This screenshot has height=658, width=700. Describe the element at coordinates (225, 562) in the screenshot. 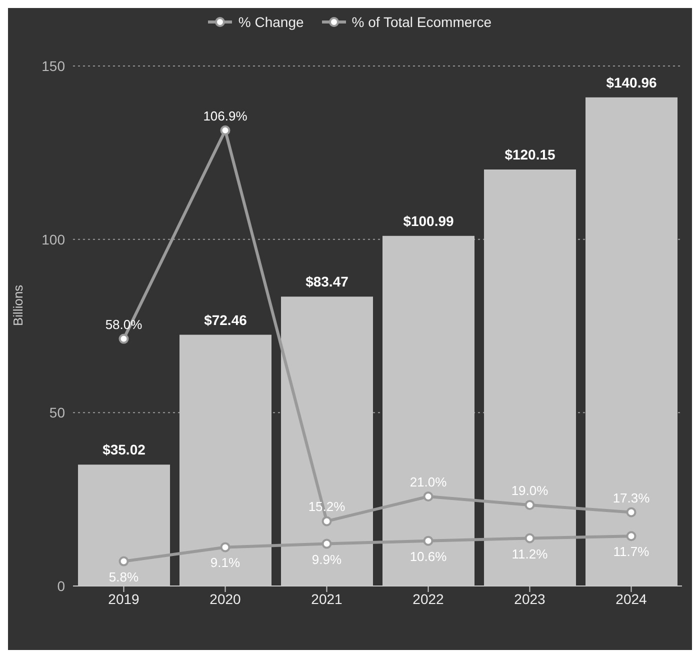

I see `data-label: 9.1%` at that location.